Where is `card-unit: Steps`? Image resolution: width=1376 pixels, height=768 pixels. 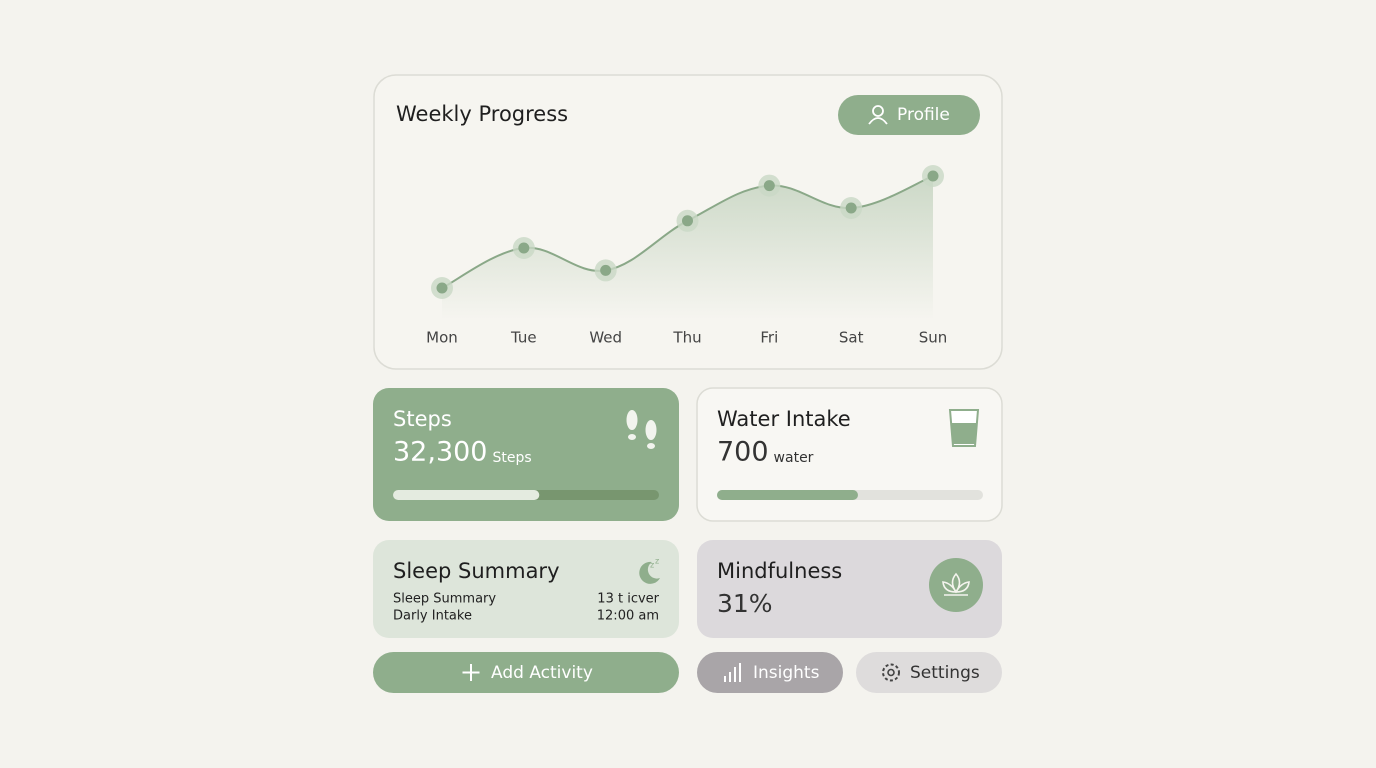 card-unit: Steps is located at coordinates (511, 458).